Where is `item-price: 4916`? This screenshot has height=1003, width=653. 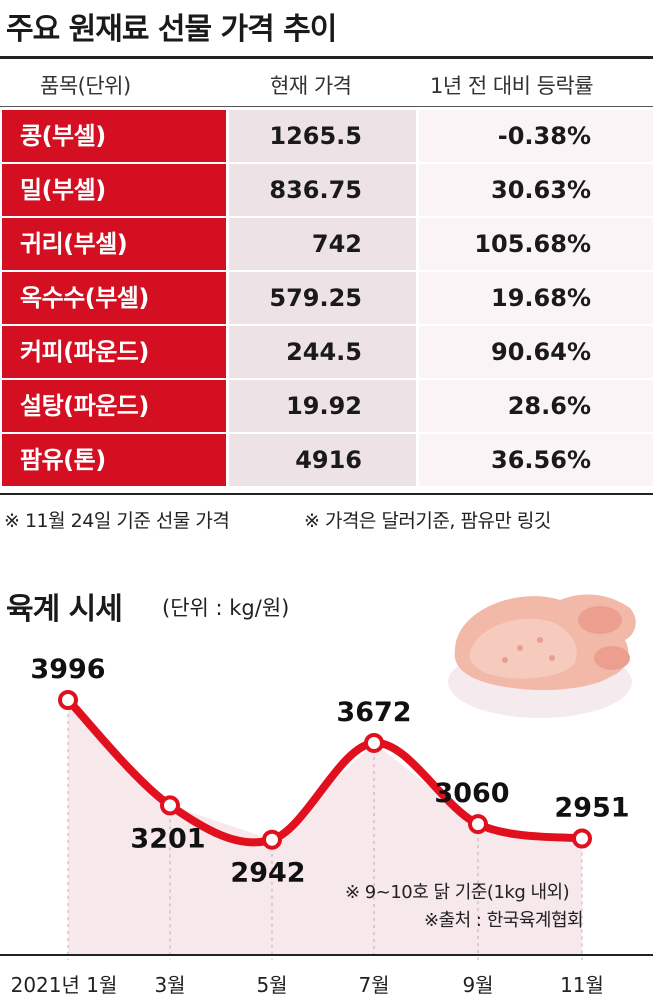 item-price: 4916 is located at coordinates (322, 460).